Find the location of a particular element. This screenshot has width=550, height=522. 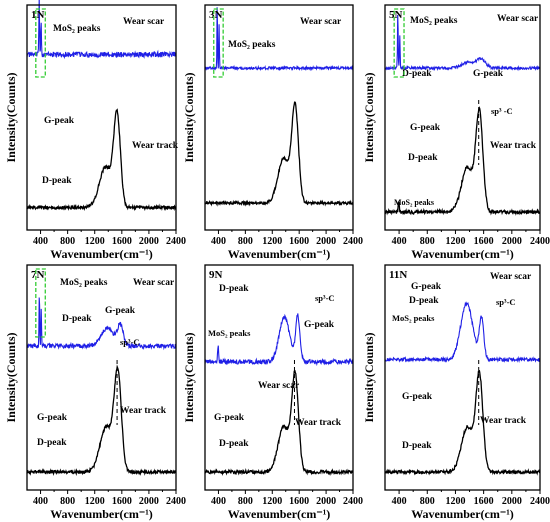

annotation-label: sp³ -C is located at coordinates (502, 111).